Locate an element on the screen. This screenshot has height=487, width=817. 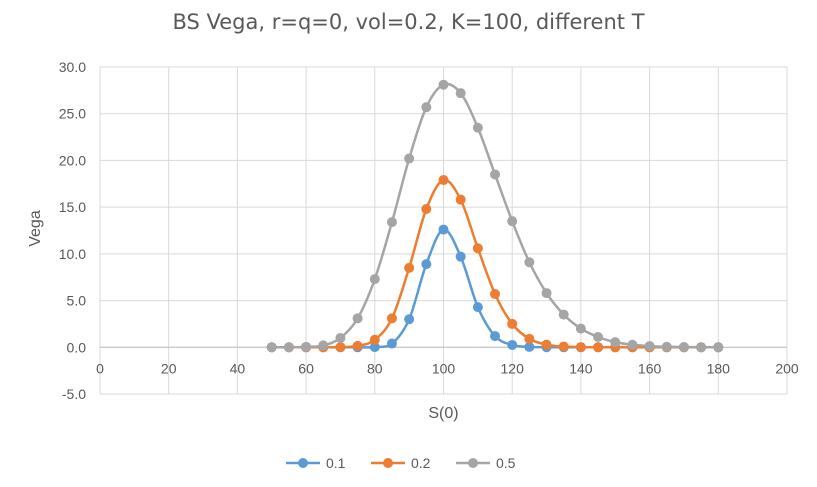
x-tick-label: 180 is located at coordinates (719, 368).